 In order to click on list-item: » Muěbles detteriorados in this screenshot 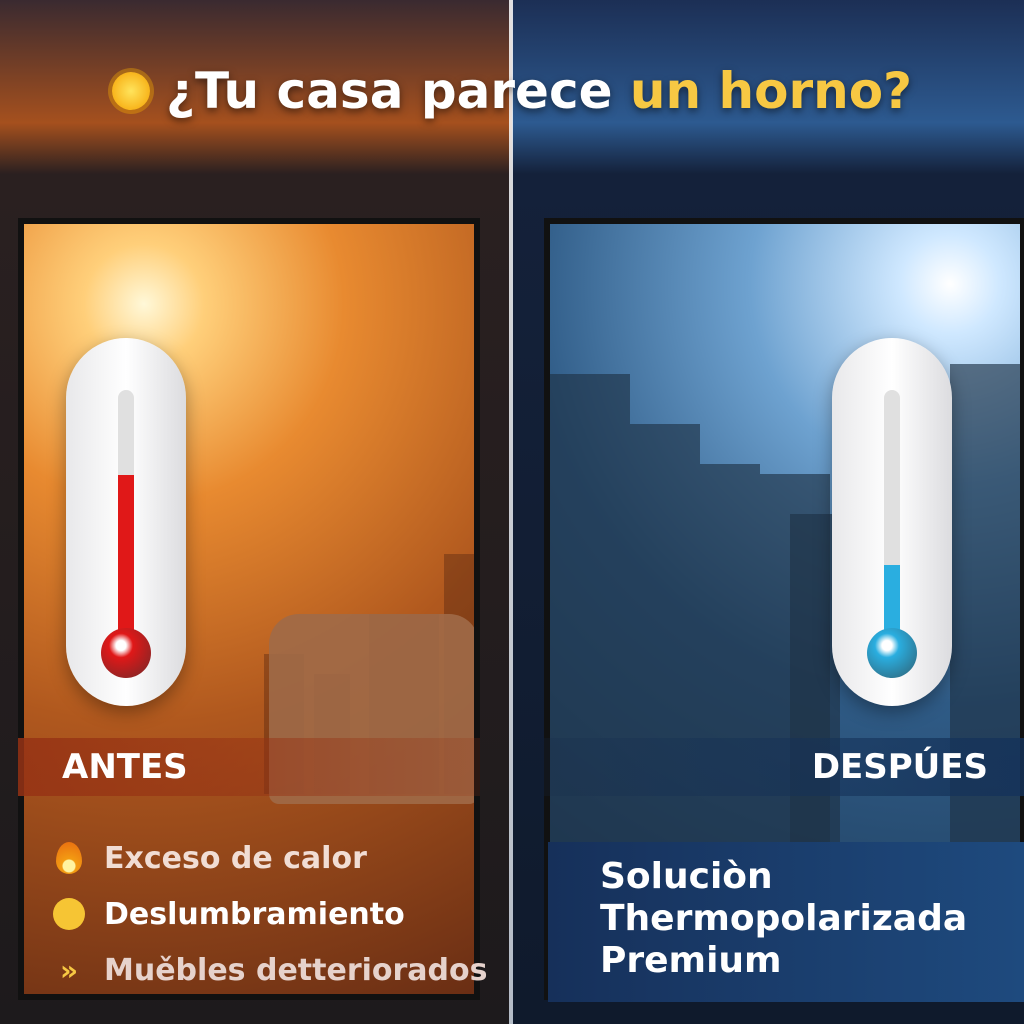, I will do `click(270, 970)`.